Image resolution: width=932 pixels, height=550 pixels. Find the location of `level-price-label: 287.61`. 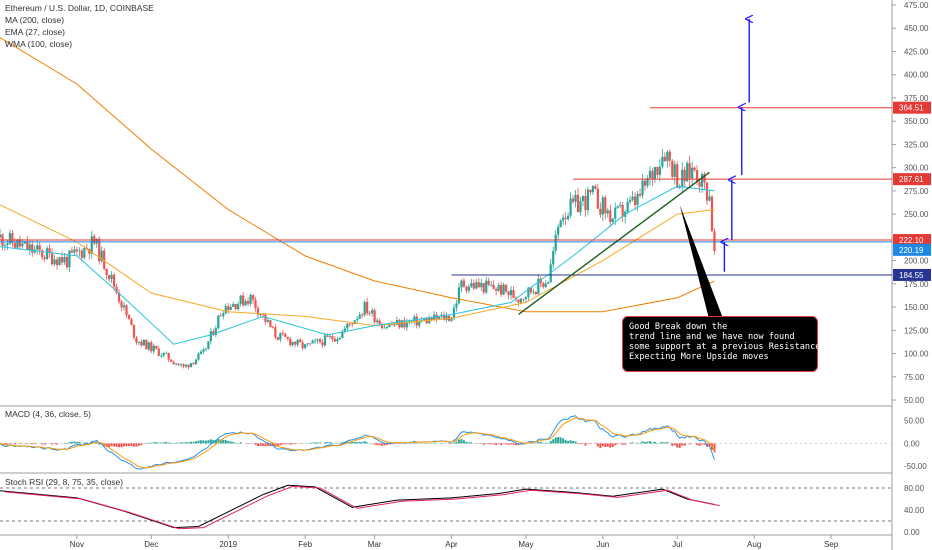

level-price-label: 287.61 is located at coordinates (911, 179).